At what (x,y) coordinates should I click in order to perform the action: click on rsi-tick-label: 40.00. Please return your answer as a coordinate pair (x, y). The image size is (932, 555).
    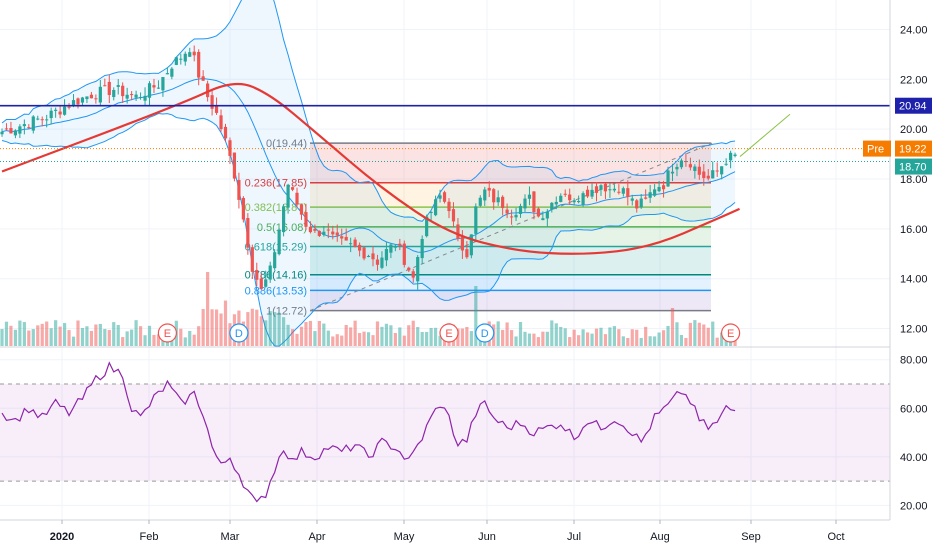
    Looking at the image, I should click on (914, 458).